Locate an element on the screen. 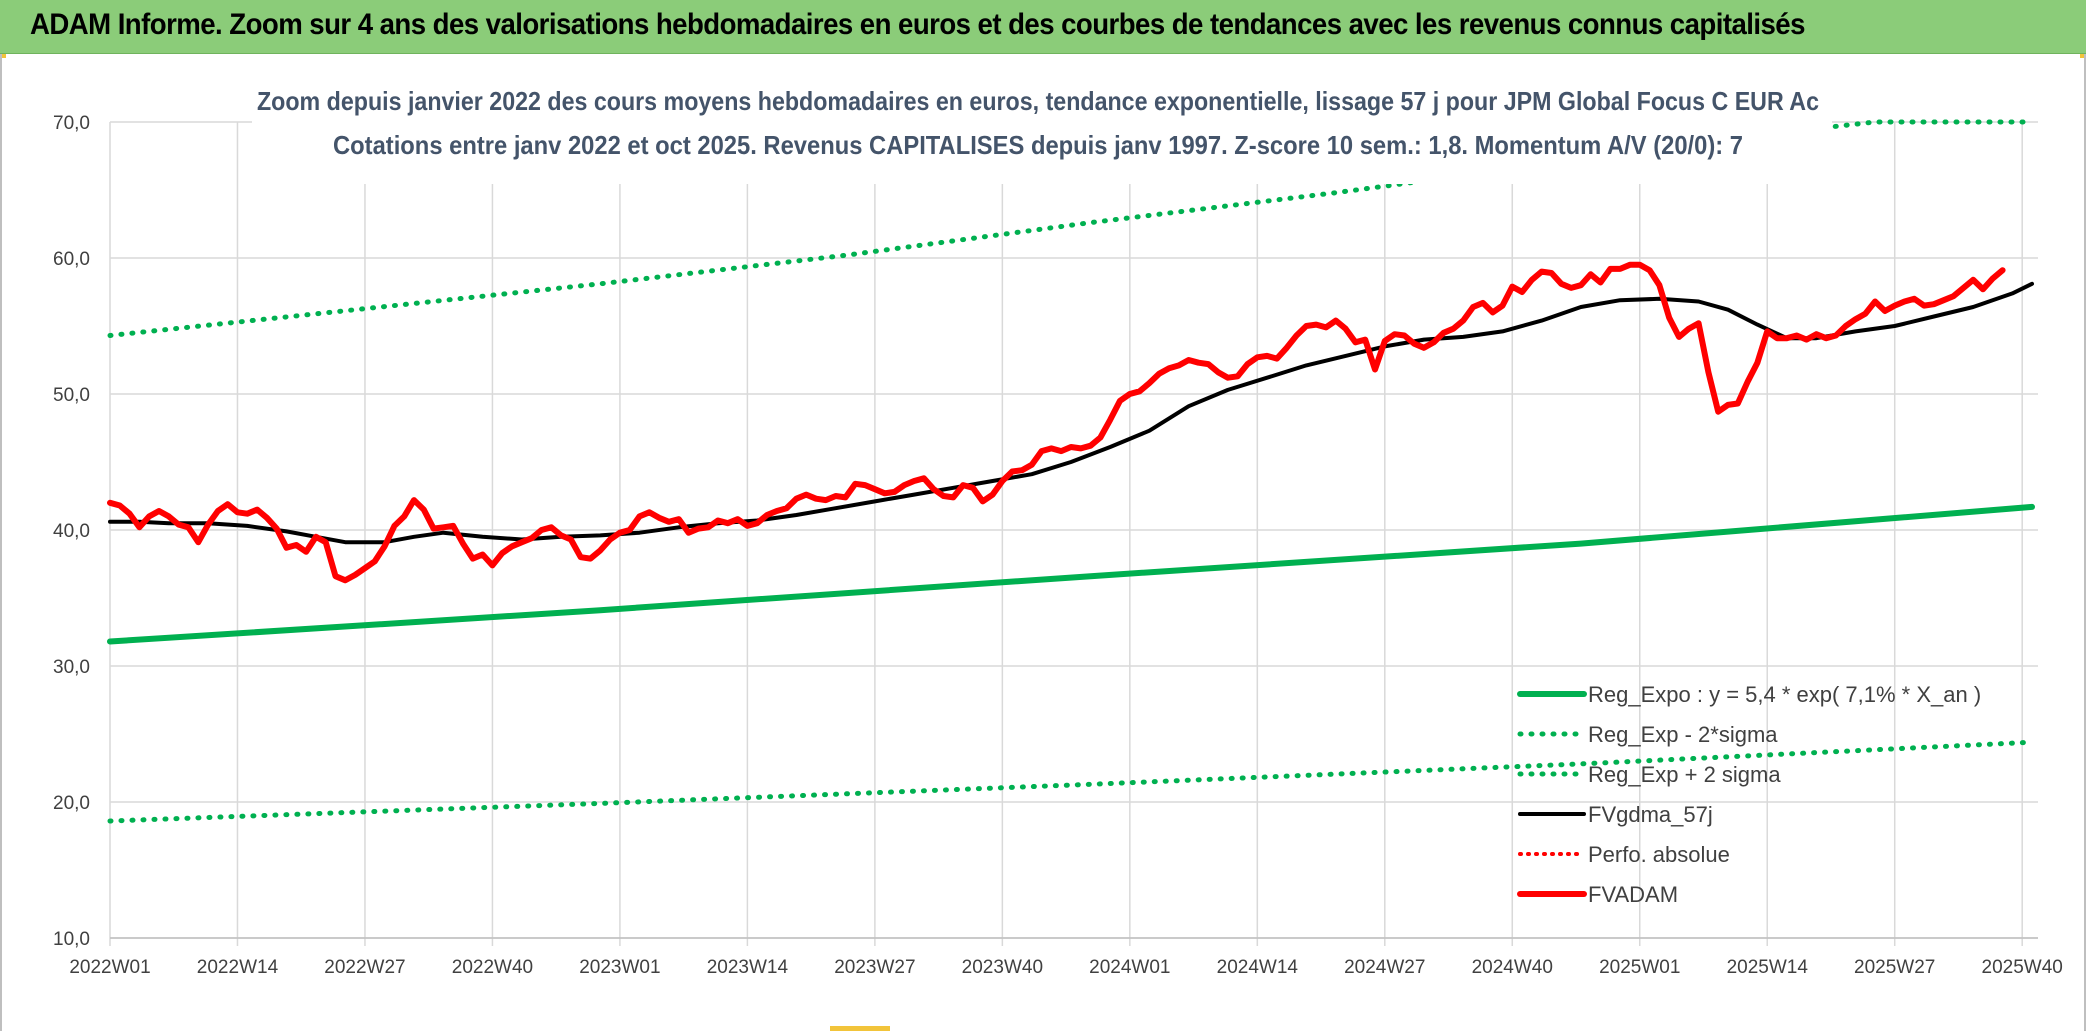 The width and height of the screenshot is (2086, 1031). y-tick-label: 60,0 is located at coordinates (71, 259).